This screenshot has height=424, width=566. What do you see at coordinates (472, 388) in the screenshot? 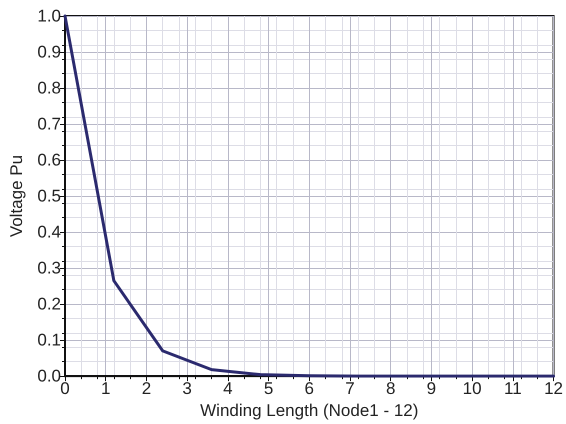
I see `x-tick-label: 10` at bounding box center [472, 388].